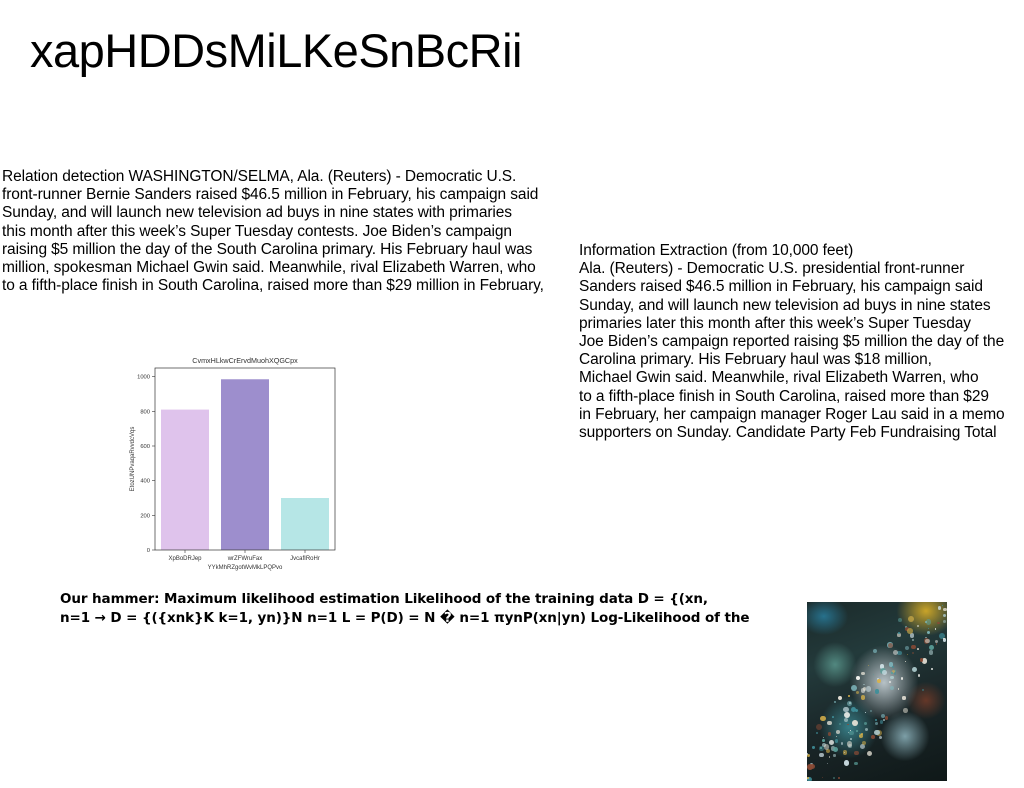 The height and width of the screenshot is (788, 1024). Describe the element at coordinates (185, 559) in the screenshot. I see `x-tick-label: XpBoDRJep` at that location.